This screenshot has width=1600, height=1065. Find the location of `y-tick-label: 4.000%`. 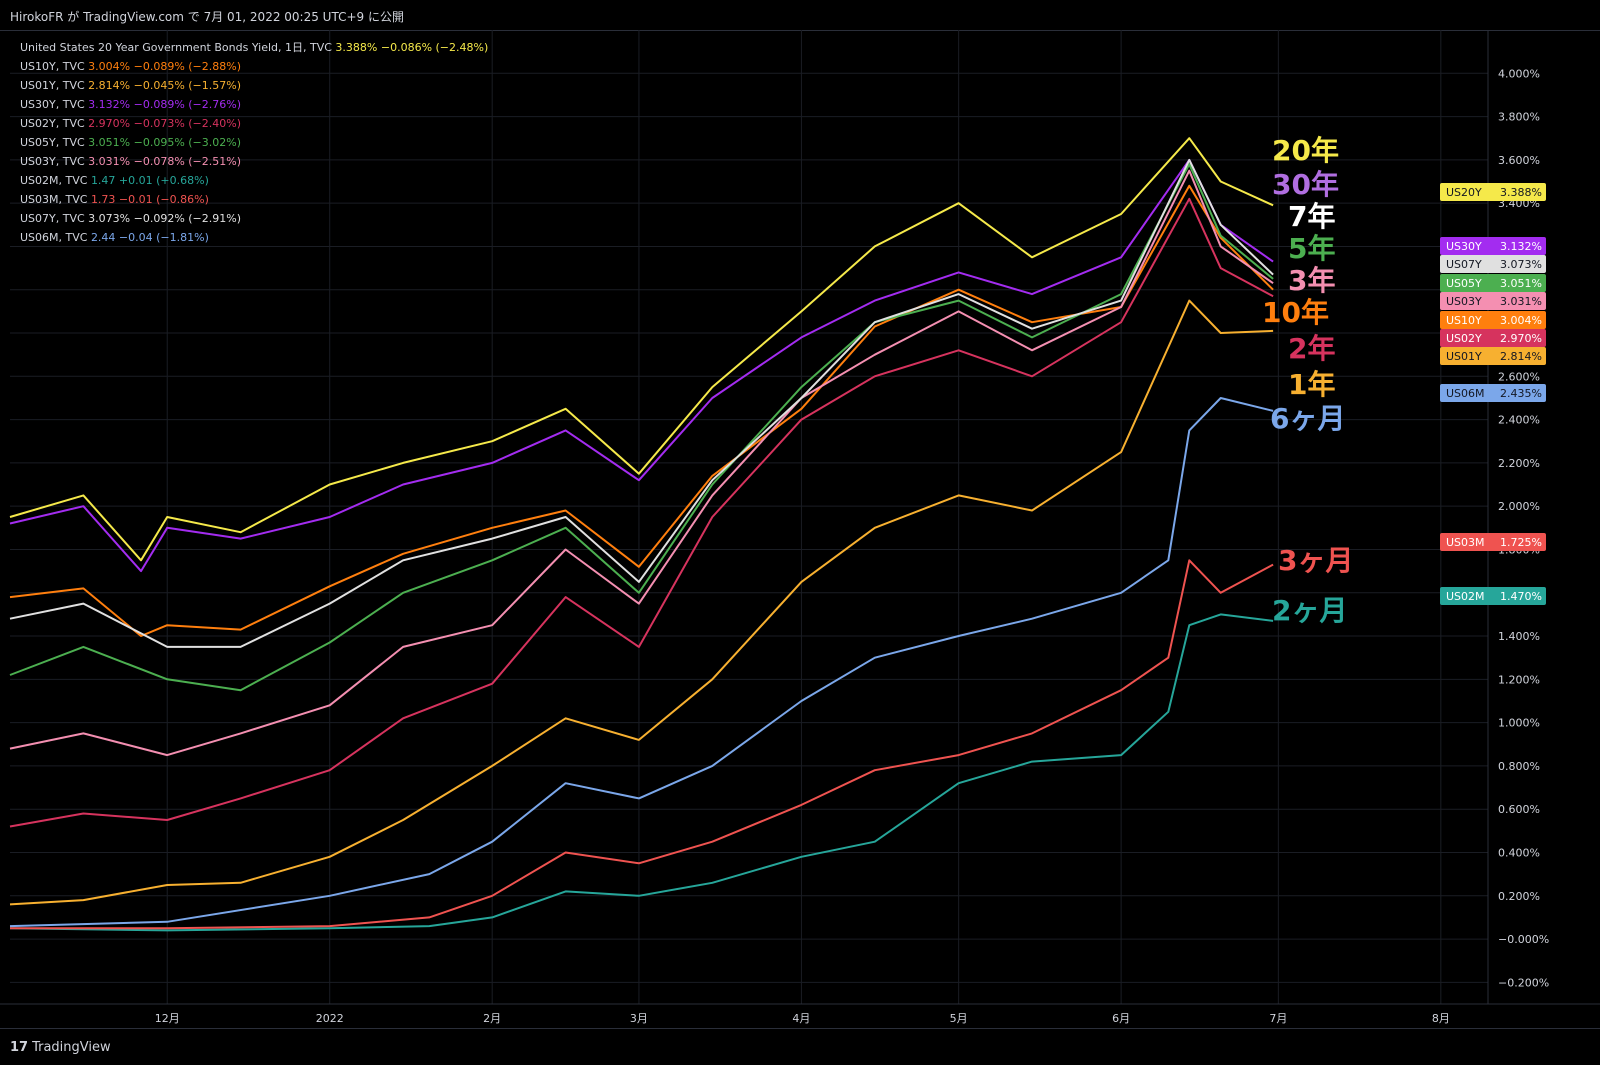

y-tick-label: 4.000% is located at coordinates (1519, 73).